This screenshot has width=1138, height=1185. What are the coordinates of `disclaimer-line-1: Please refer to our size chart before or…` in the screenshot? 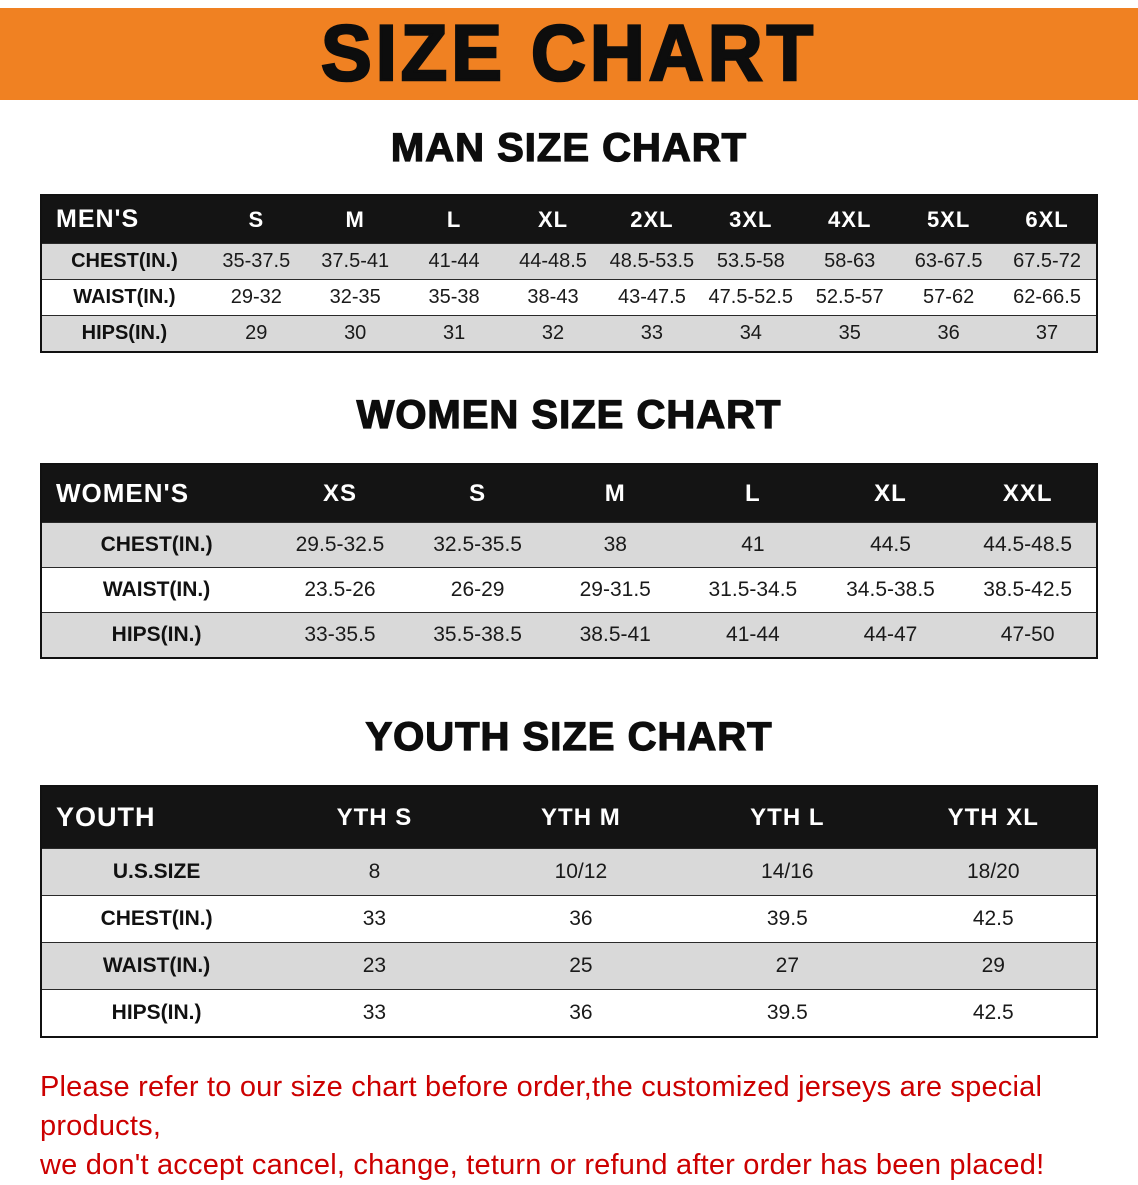 It's located at (541, 1107).